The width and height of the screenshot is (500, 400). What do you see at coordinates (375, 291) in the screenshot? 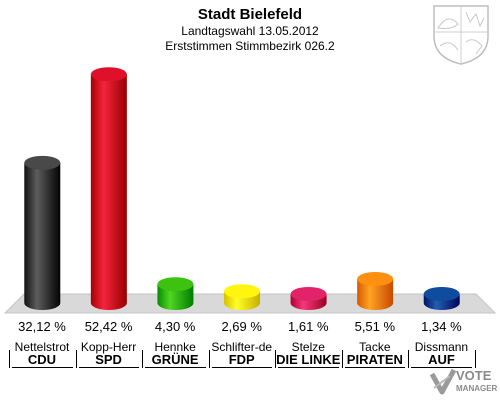
I see `bar-piraten` at bounding box center [375, 291].